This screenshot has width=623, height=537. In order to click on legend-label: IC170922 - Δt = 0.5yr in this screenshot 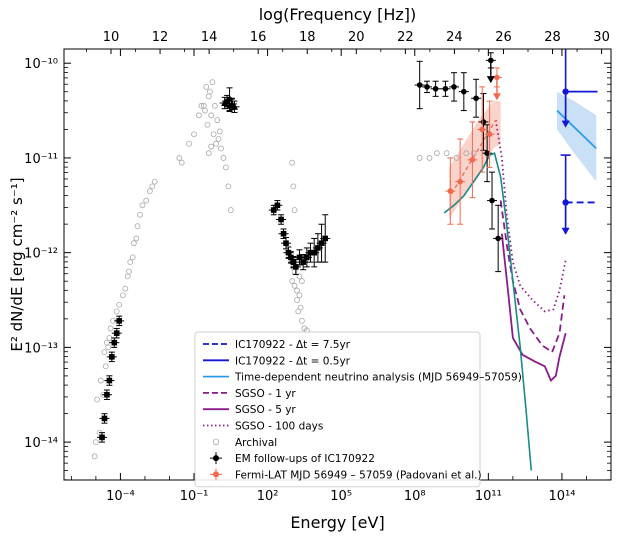, I will do `click(293, 361)`.